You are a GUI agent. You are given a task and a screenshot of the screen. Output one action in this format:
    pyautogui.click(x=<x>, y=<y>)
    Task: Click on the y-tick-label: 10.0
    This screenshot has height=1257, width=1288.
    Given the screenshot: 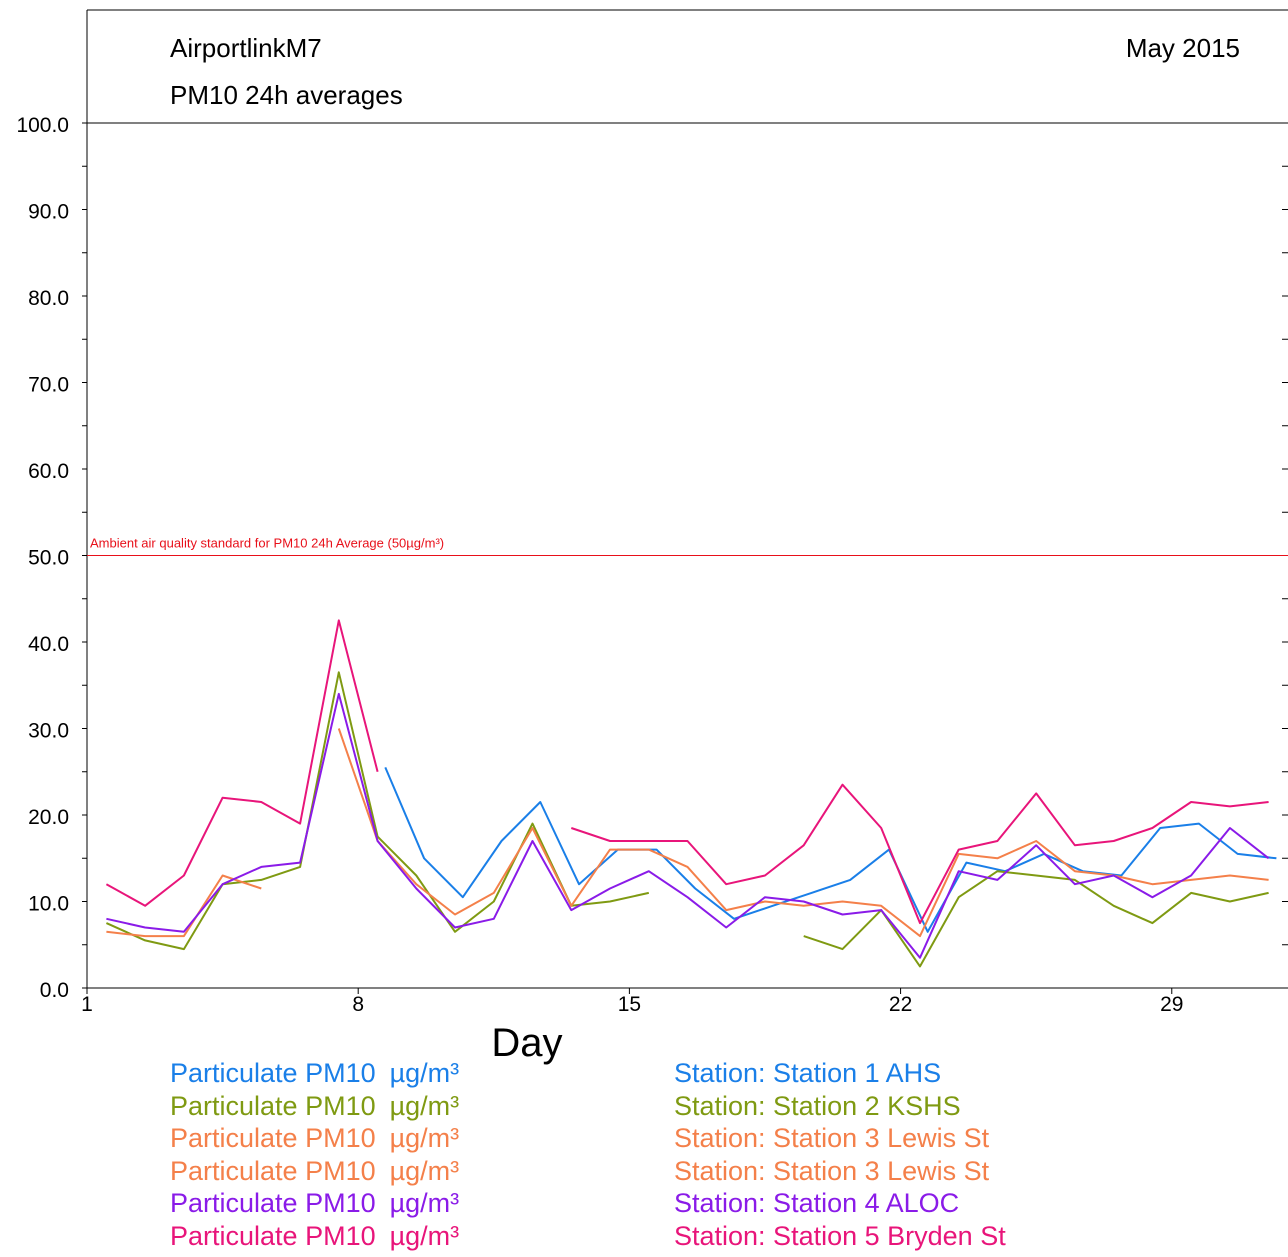 What is the action you would take?
    pyautogui.click(x=48, y=904)
    